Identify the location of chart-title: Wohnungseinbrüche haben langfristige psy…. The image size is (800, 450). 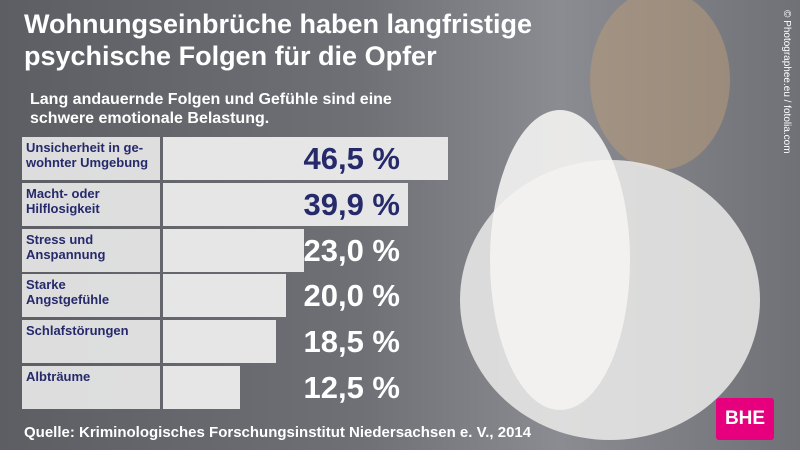
(278, 40).